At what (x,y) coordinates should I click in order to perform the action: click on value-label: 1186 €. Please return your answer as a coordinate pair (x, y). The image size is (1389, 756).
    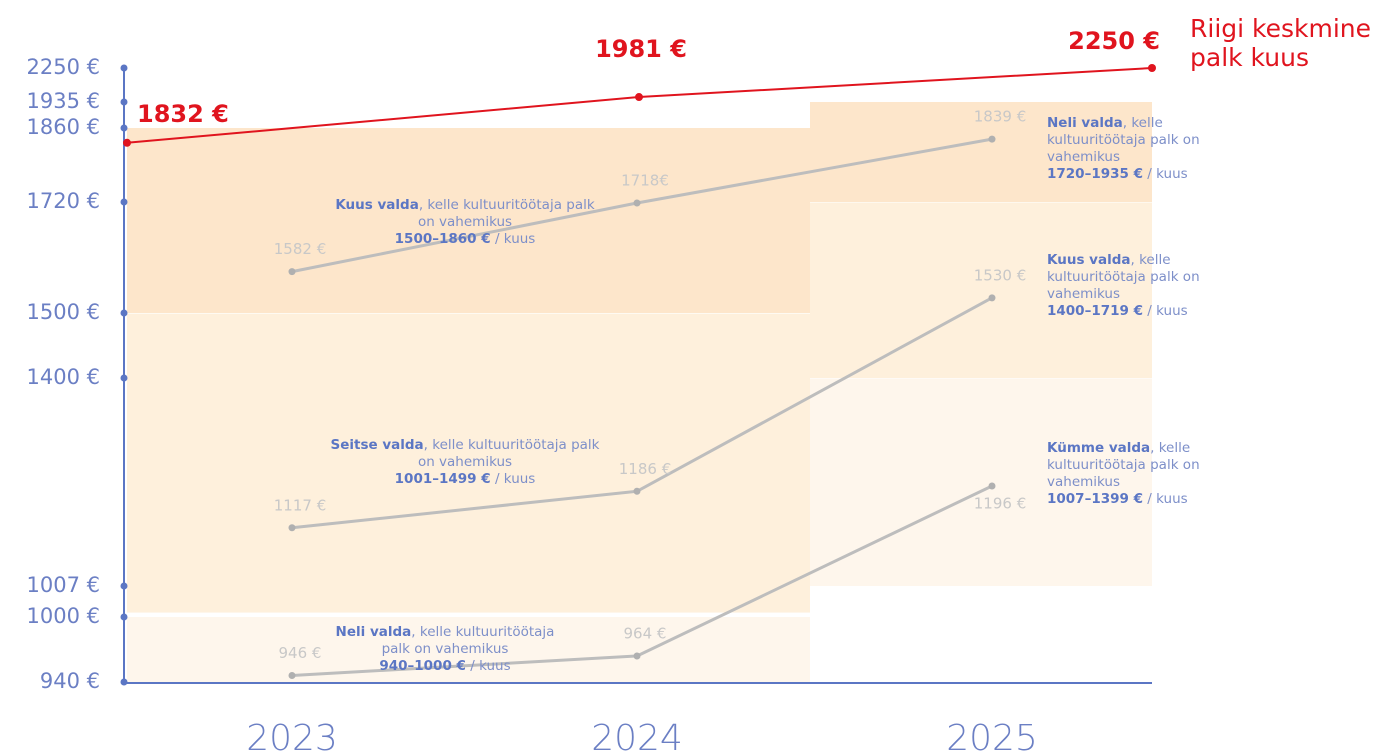
    Looking at the image, I should click on (645, 469).